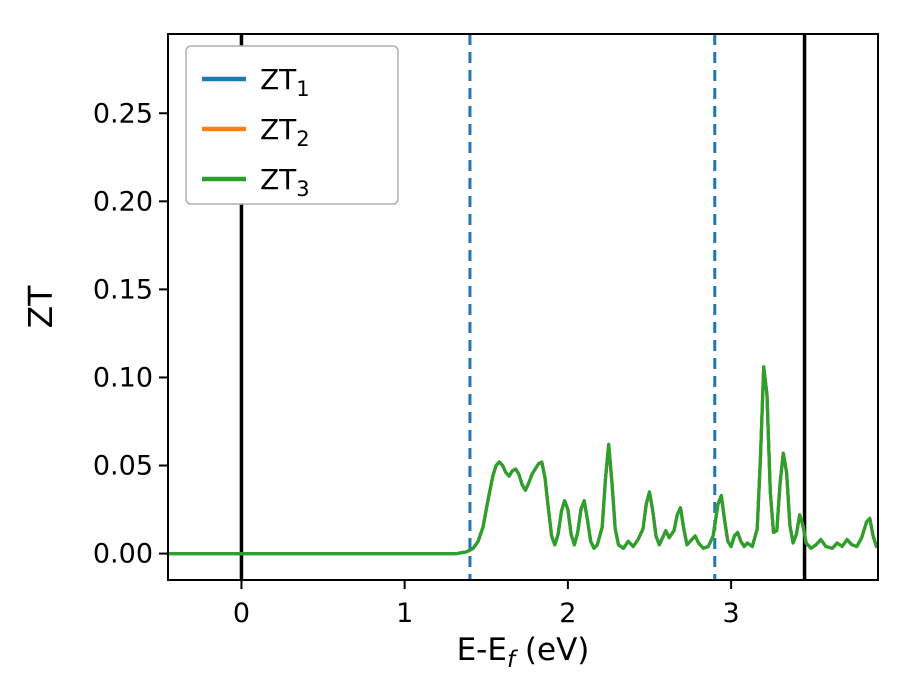  What do you see at coordinates (123, 377) in the screenshot?
I see `y-tick-label: 0.10` at bounding box center [123, 377].